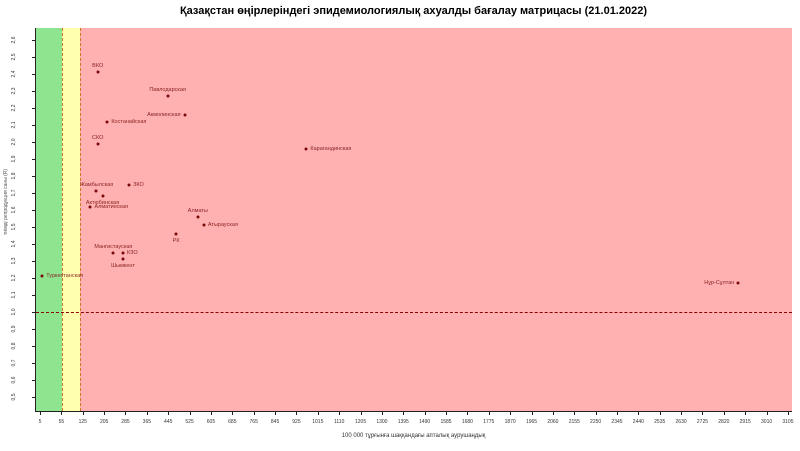 Image resolution: width=800 pixels, height=451 pixels. Describe the element at coordinates (339, 422) in the screenshot. I see `x-axis-tick-label: 1110` at that location.